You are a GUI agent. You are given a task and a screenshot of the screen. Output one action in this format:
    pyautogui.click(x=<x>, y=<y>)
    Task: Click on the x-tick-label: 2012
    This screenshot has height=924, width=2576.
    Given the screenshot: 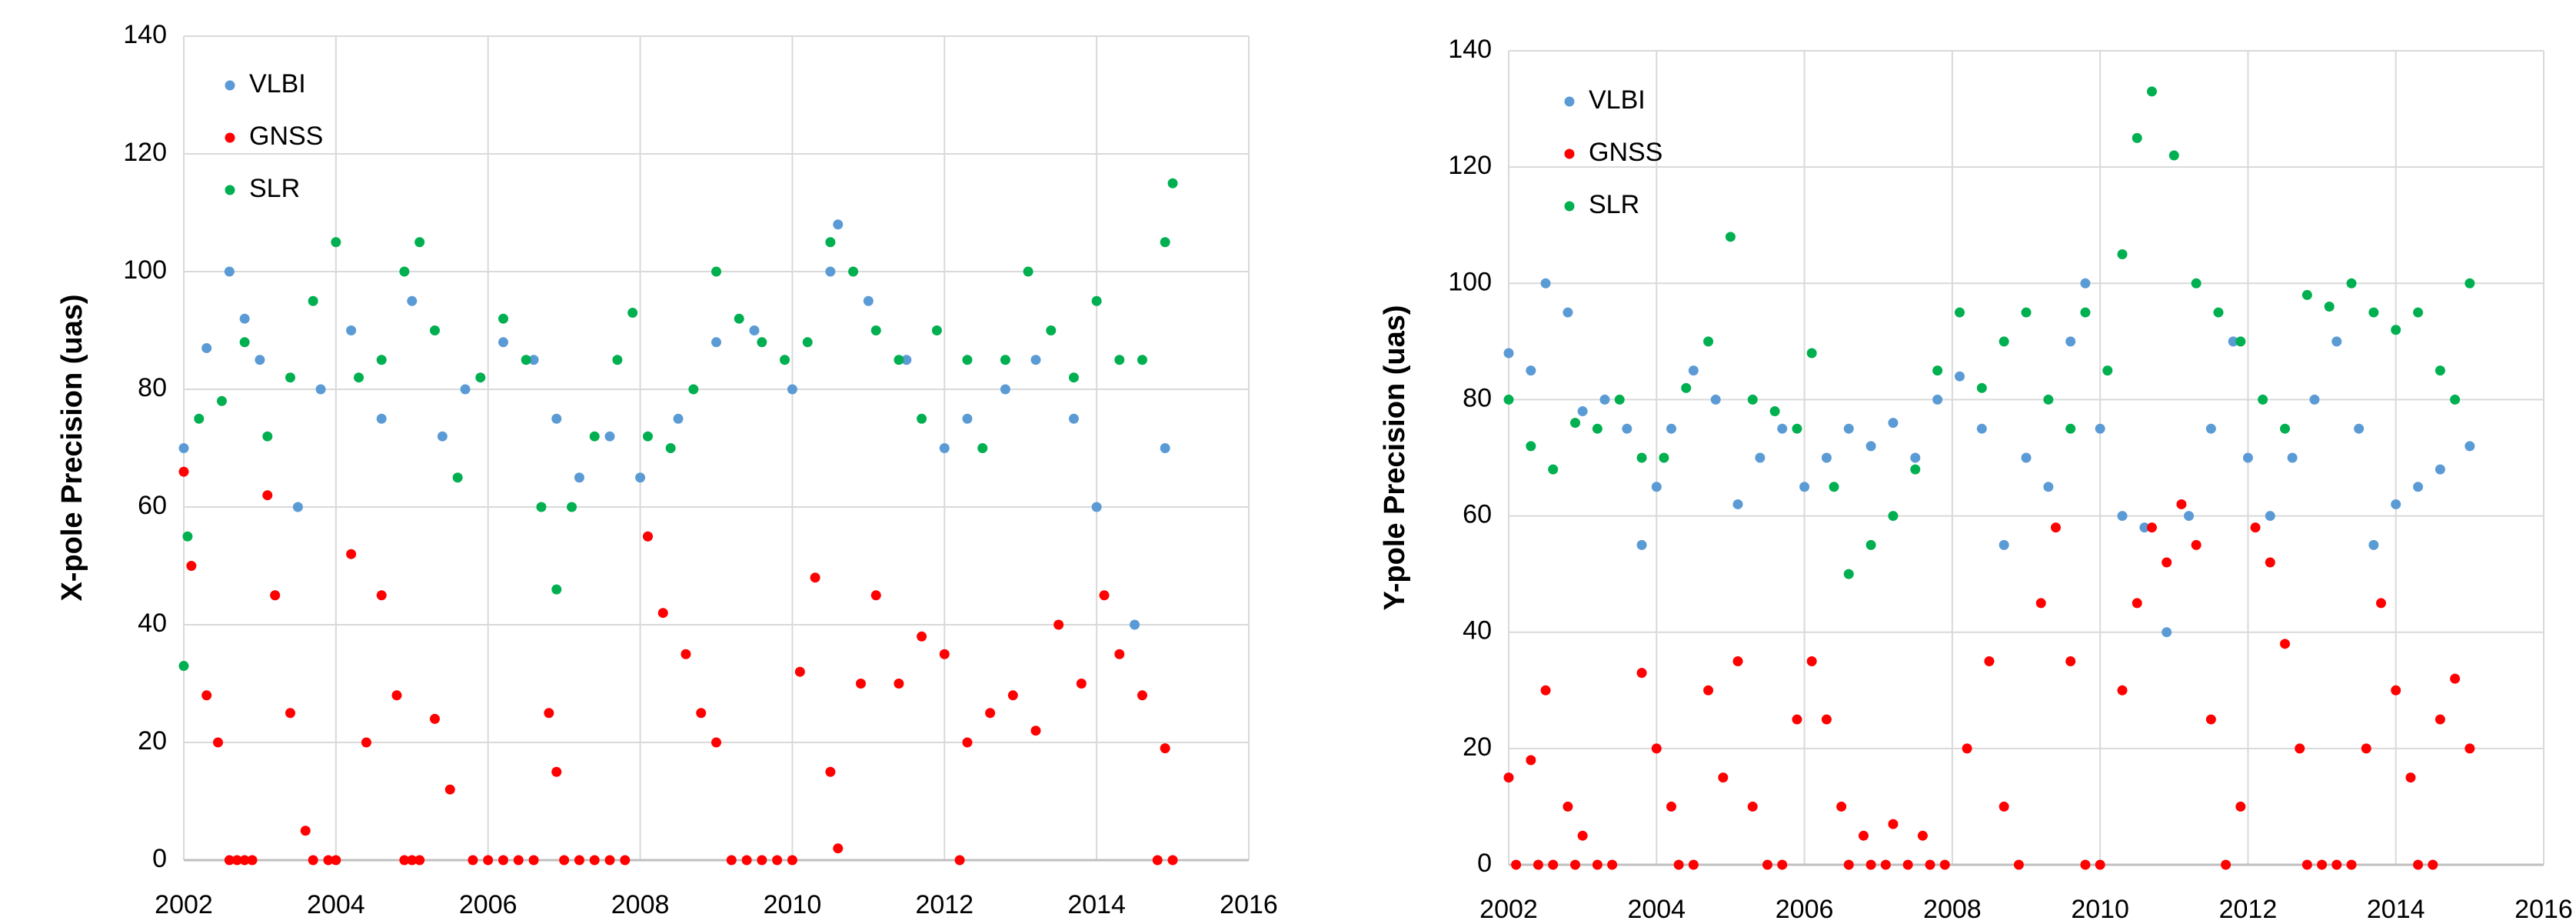 What is the action you would take?
    pyautogui.click(x=2248, y=909)
    